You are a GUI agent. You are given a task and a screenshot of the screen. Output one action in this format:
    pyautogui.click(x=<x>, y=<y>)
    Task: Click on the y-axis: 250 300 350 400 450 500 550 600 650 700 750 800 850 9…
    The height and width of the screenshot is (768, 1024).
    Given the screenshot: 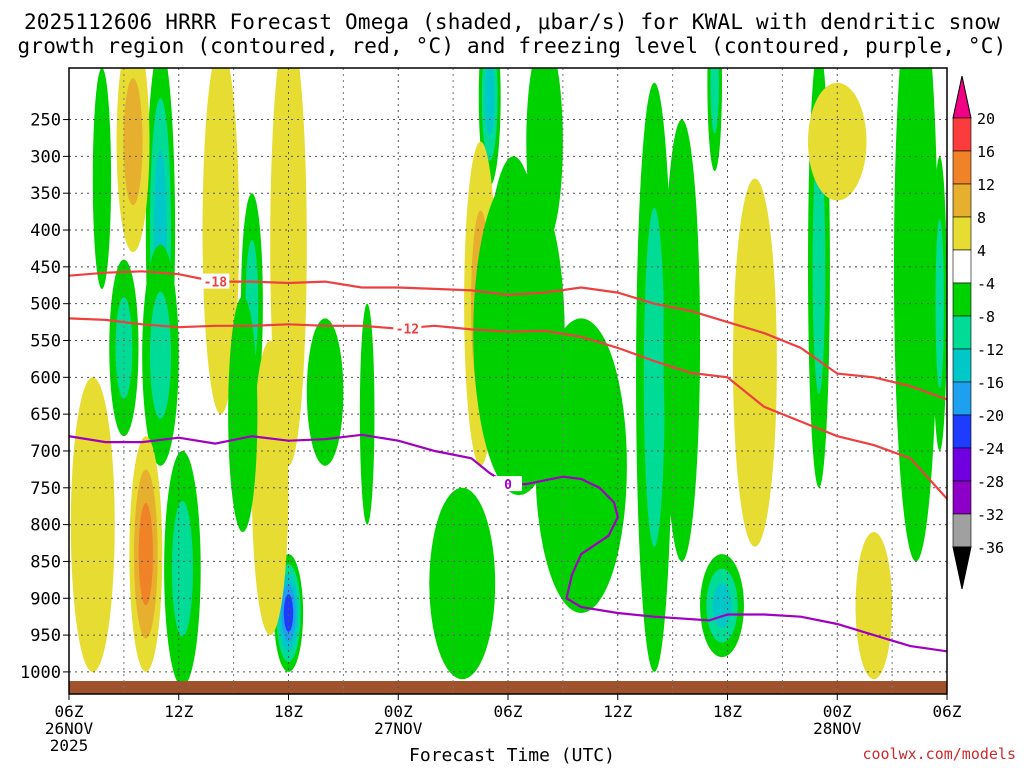 What is the action you would take?
    pyautogui.click(x=44, y=397)
    